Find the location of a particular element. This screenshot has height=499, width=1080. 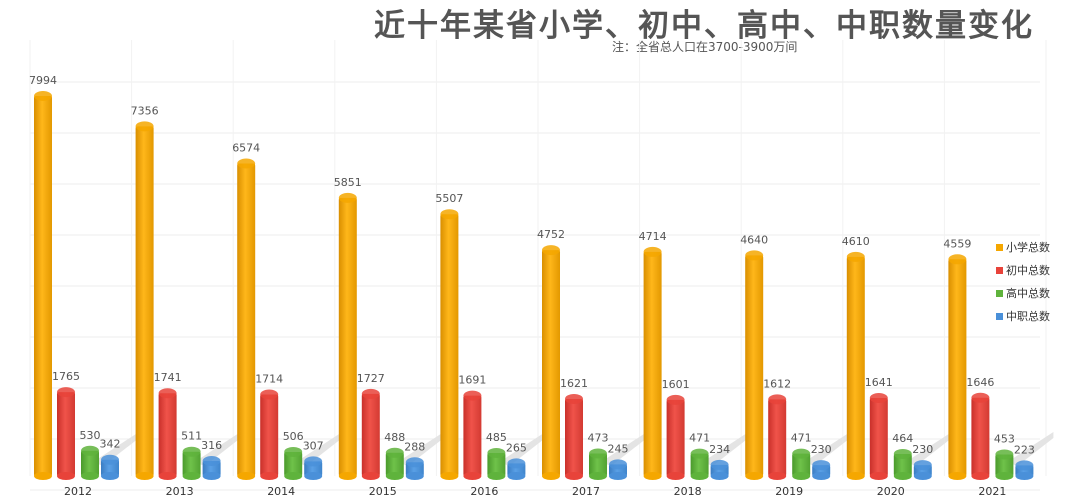

data-label: 1727 is located at coordinates (371, 378).